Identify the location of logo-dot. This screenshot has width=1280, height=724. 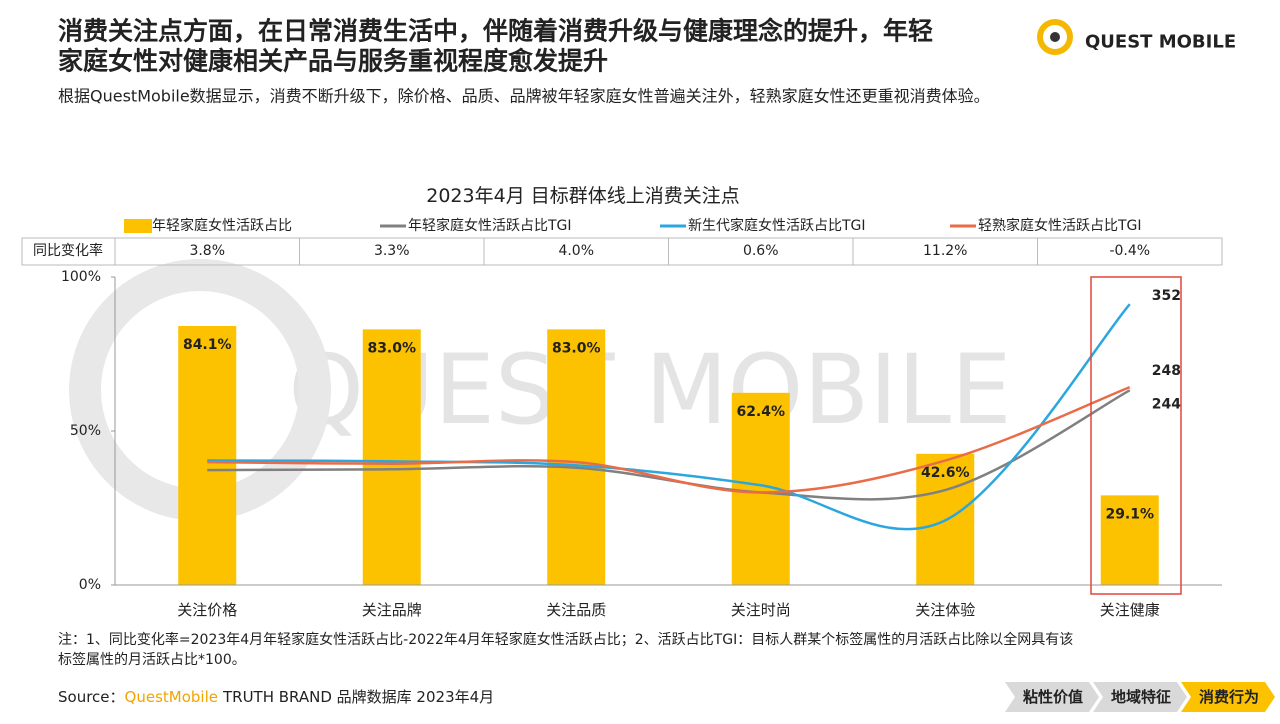
(1055, 37).